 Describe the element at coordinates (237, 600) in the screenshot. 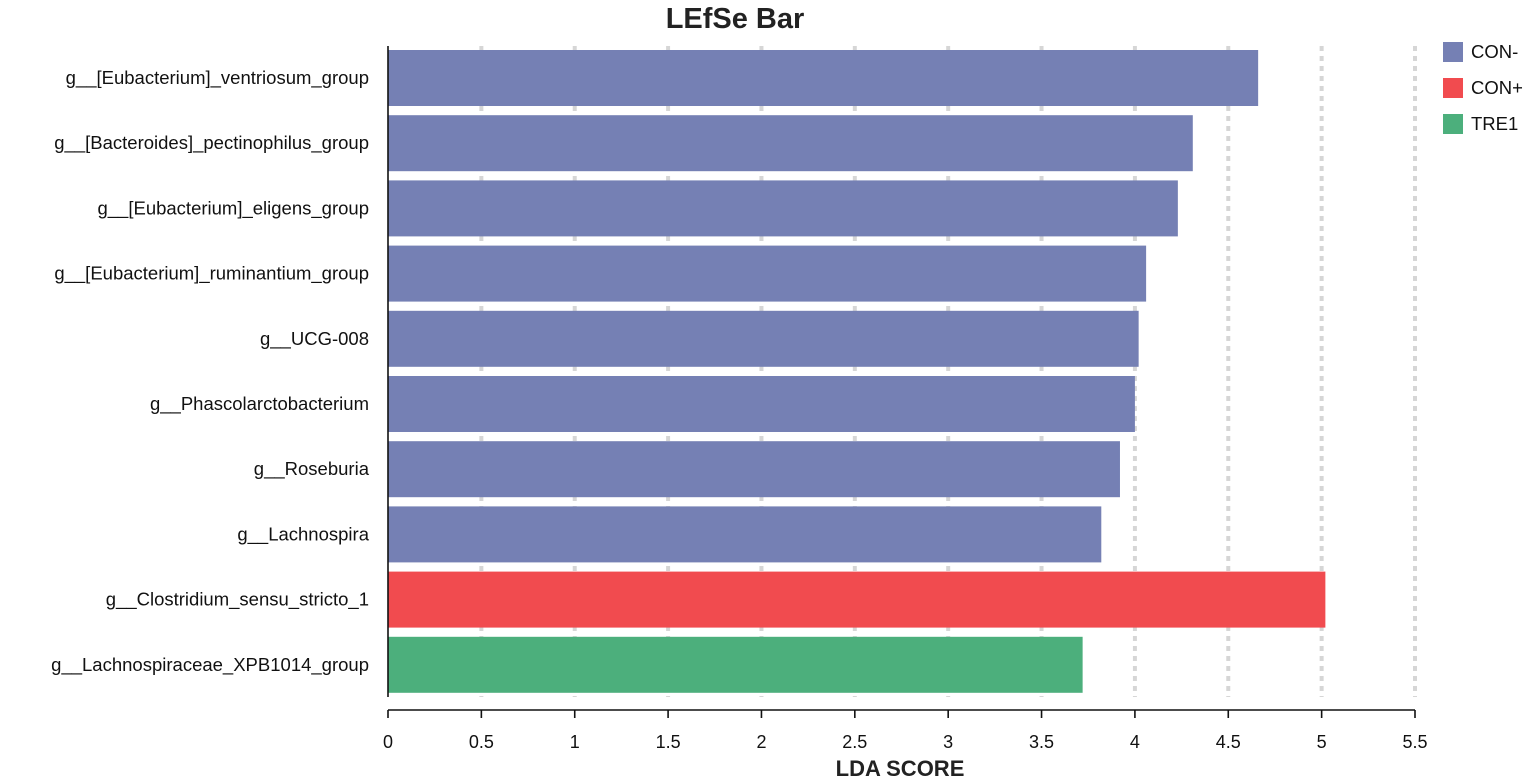

I see `category-label-8: g__Clostridium_sensu_stricto_1` at that location.